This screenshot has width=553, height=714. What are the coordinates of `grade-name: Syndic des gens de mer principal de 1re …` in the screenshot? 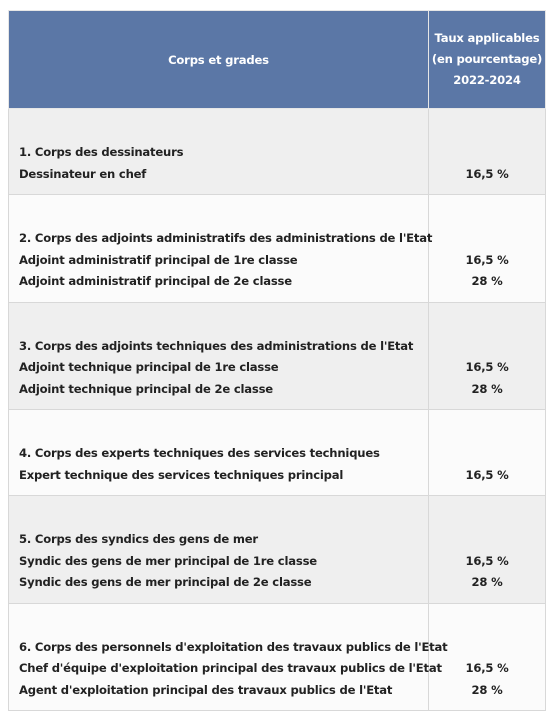 It's located at (168, 560).